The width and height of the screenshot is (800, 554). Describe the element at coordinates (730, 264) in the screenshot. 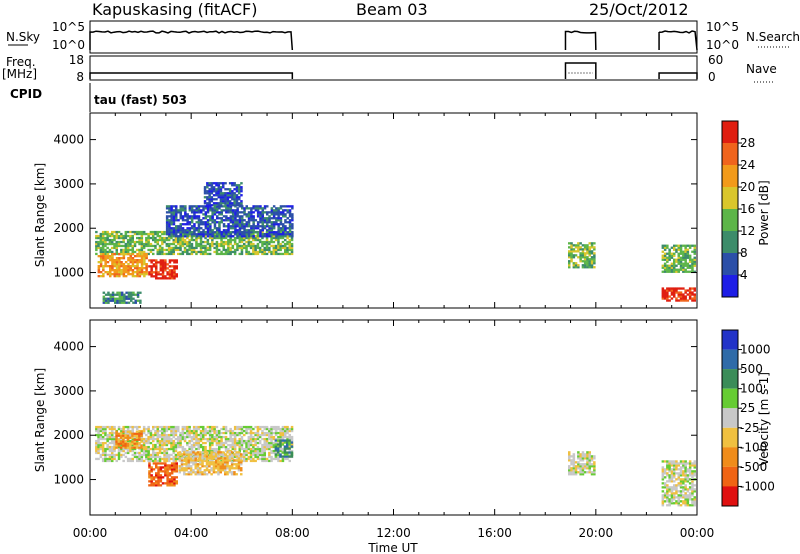

I see `power-cbar-swatch` at that location.